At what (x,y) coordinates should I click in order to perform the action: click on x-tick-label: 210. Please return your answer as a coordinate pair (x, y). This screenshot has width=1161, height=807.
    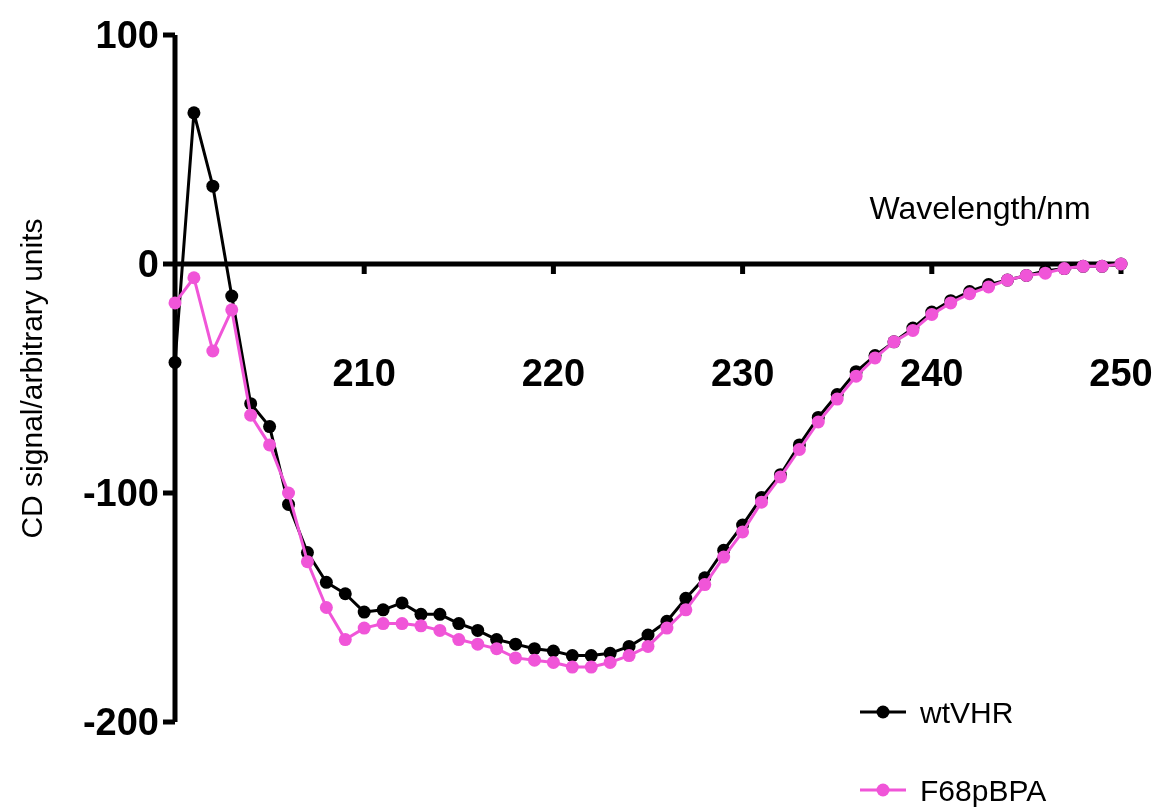
    Looking at the image, I should click on (364, 373).